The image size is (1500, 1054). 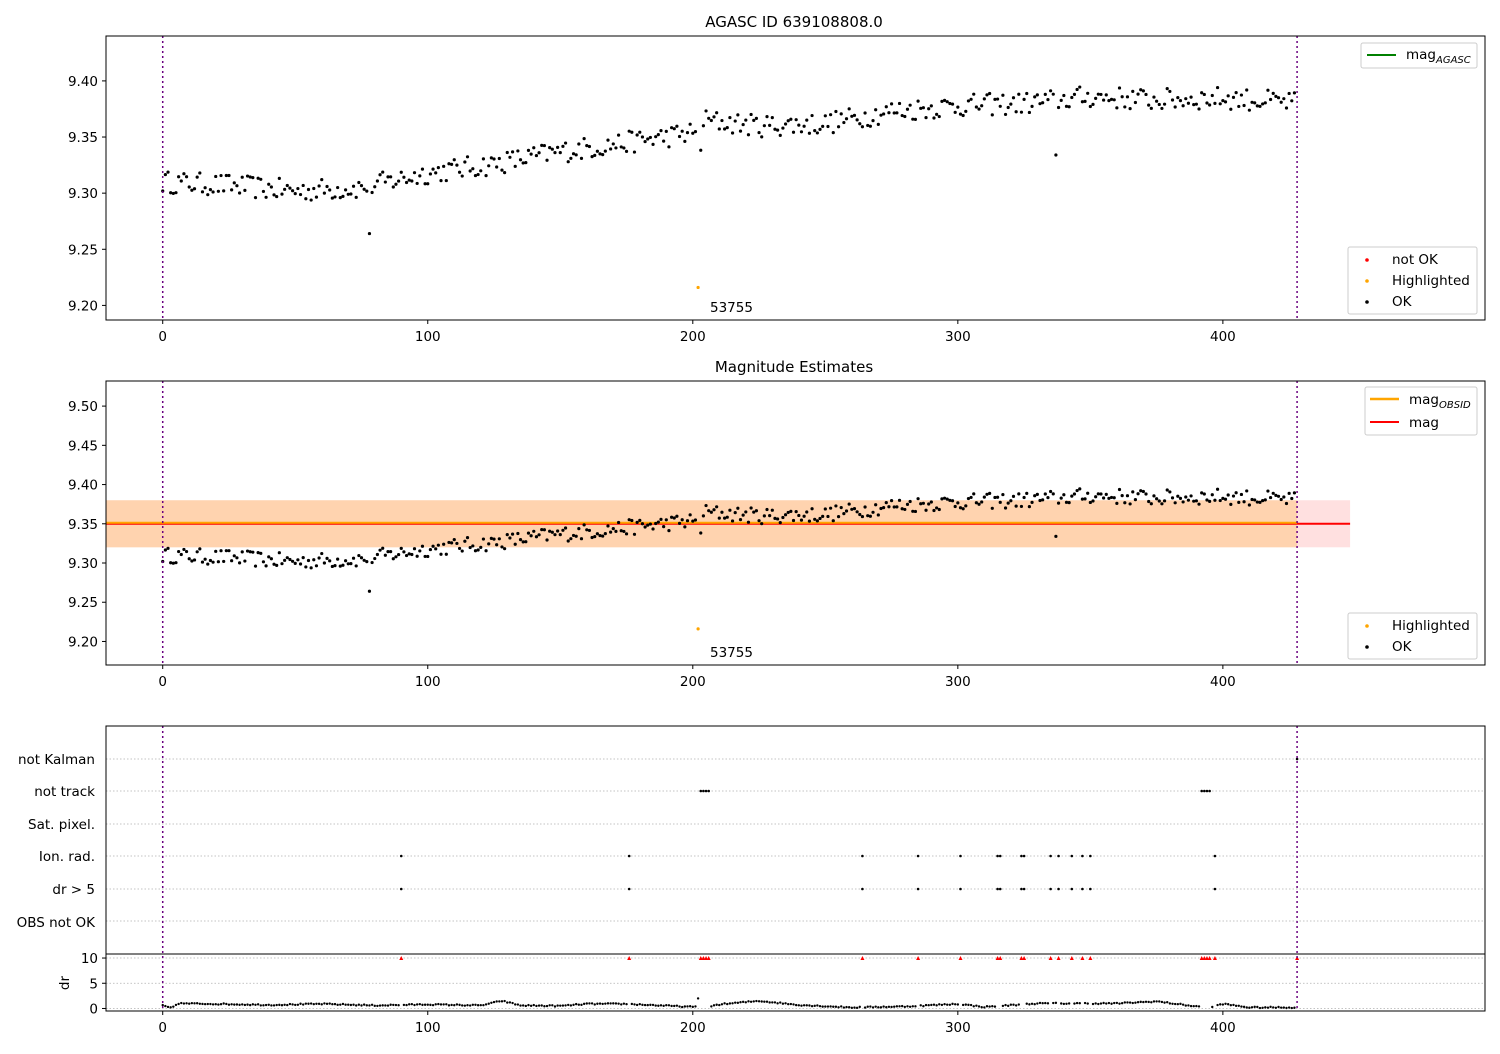 I want to click on agasc-xtick-label: 200, so click(x=693, y=337).